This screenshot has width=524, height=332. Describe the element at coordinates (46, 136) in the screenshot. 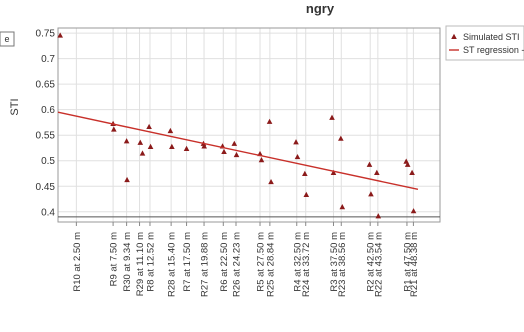

I see `y-tick-label: 0.55` at that location.